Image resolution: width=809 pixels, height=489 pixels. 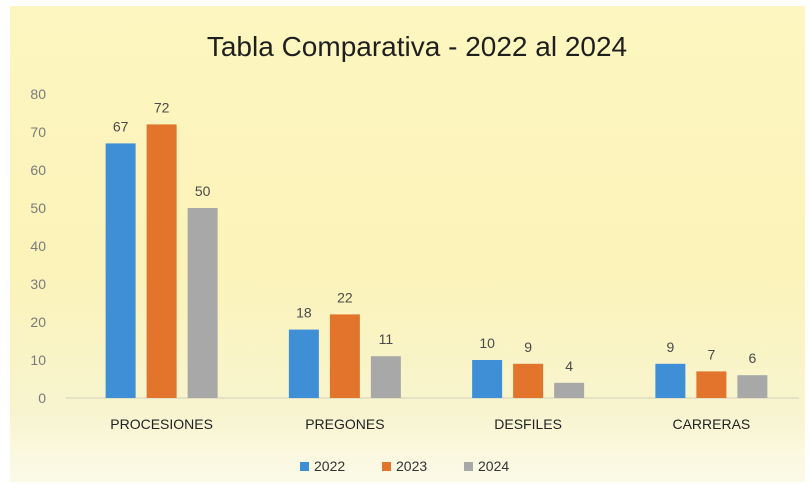 I want to click on x-category-label: PREGONES, so click(x=344, y=424).